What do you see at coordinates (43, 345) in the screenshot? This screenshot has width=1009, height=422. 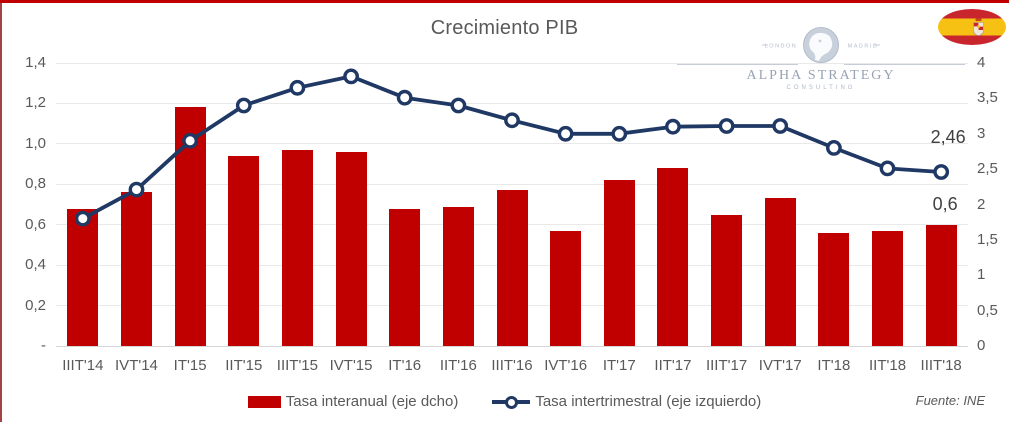 I see `y-axis-left-label-: -` at bounding box center [43, 345].